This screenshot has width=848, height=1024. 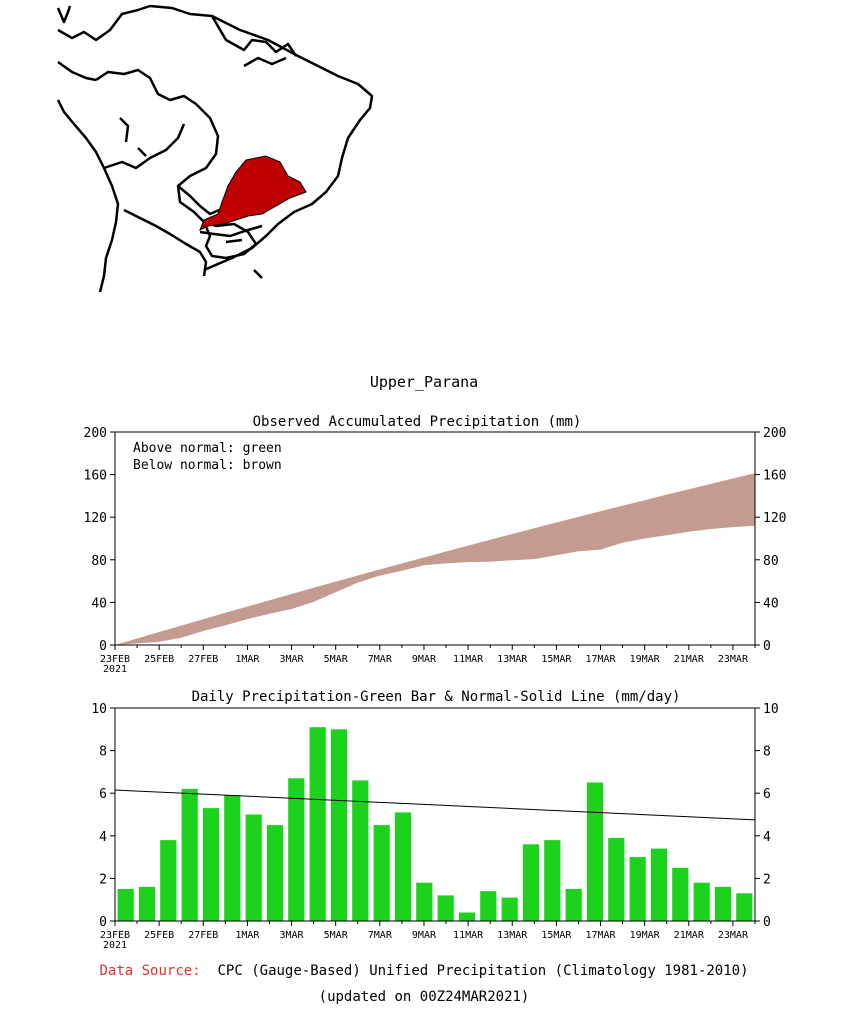 I want to click on location-map, so click(x=215, y=148).